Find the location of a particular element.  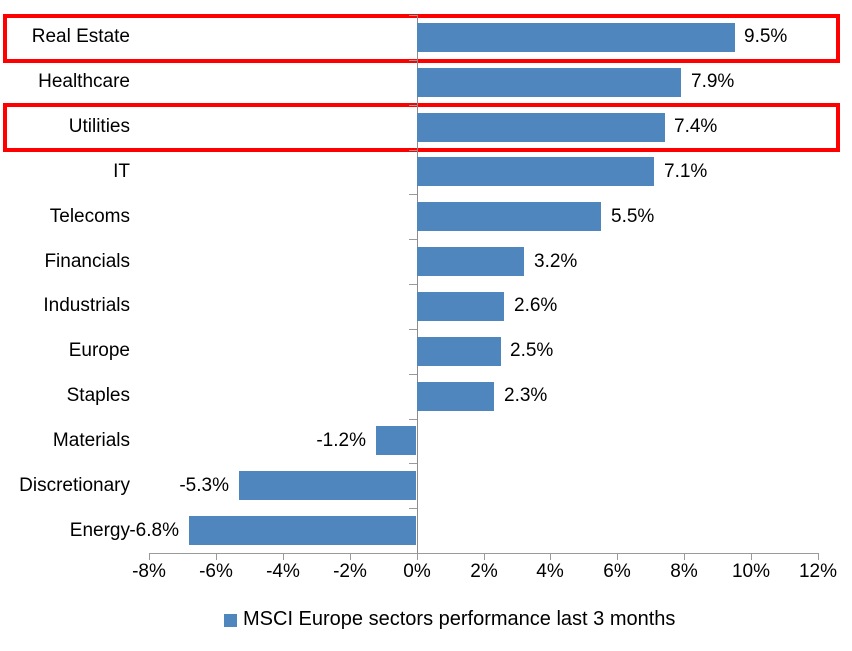

data-label: -6.8% is located at coordinates (154, 530).